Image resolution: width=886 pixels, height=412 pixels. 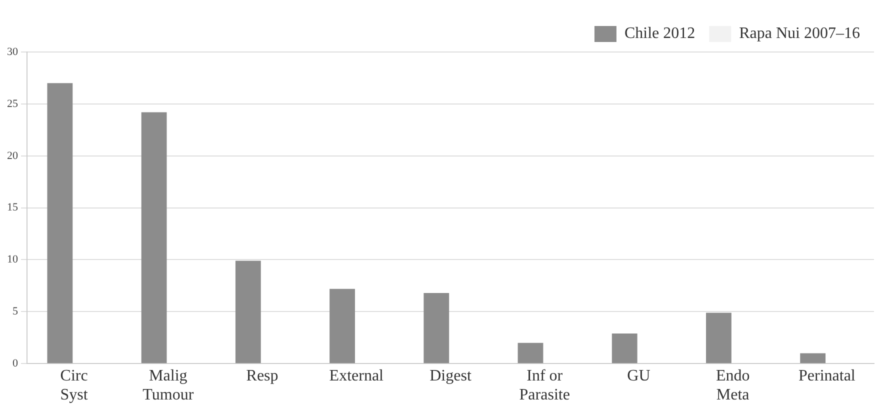 What do you see at coordinates (639, 375) in the screenshot?
I see `x-tick-label: GU` at bounding box center [639, 375].